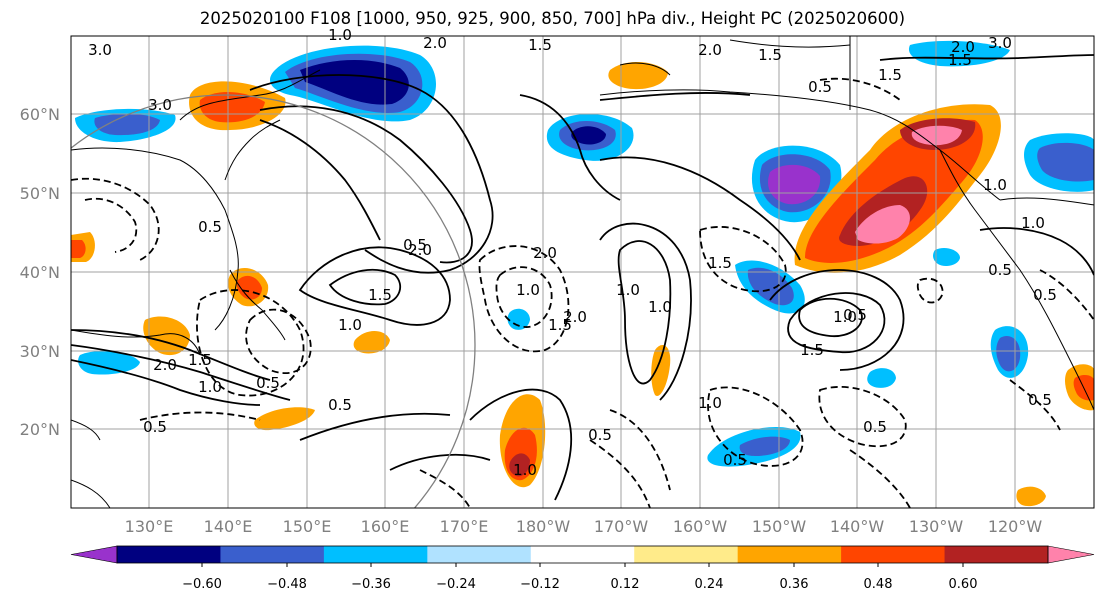  Describe the element at coordinates (936, 526) in the screenshot. I see `lon-tick-label: 130°W` at that location.